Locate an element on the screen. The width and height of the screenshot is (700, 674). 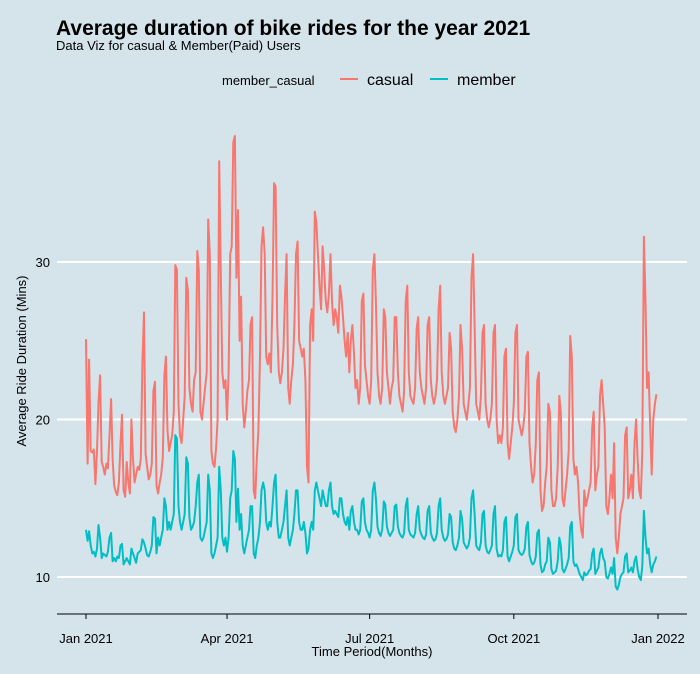
legend-label-member: member is located at coordinates (486, 80).